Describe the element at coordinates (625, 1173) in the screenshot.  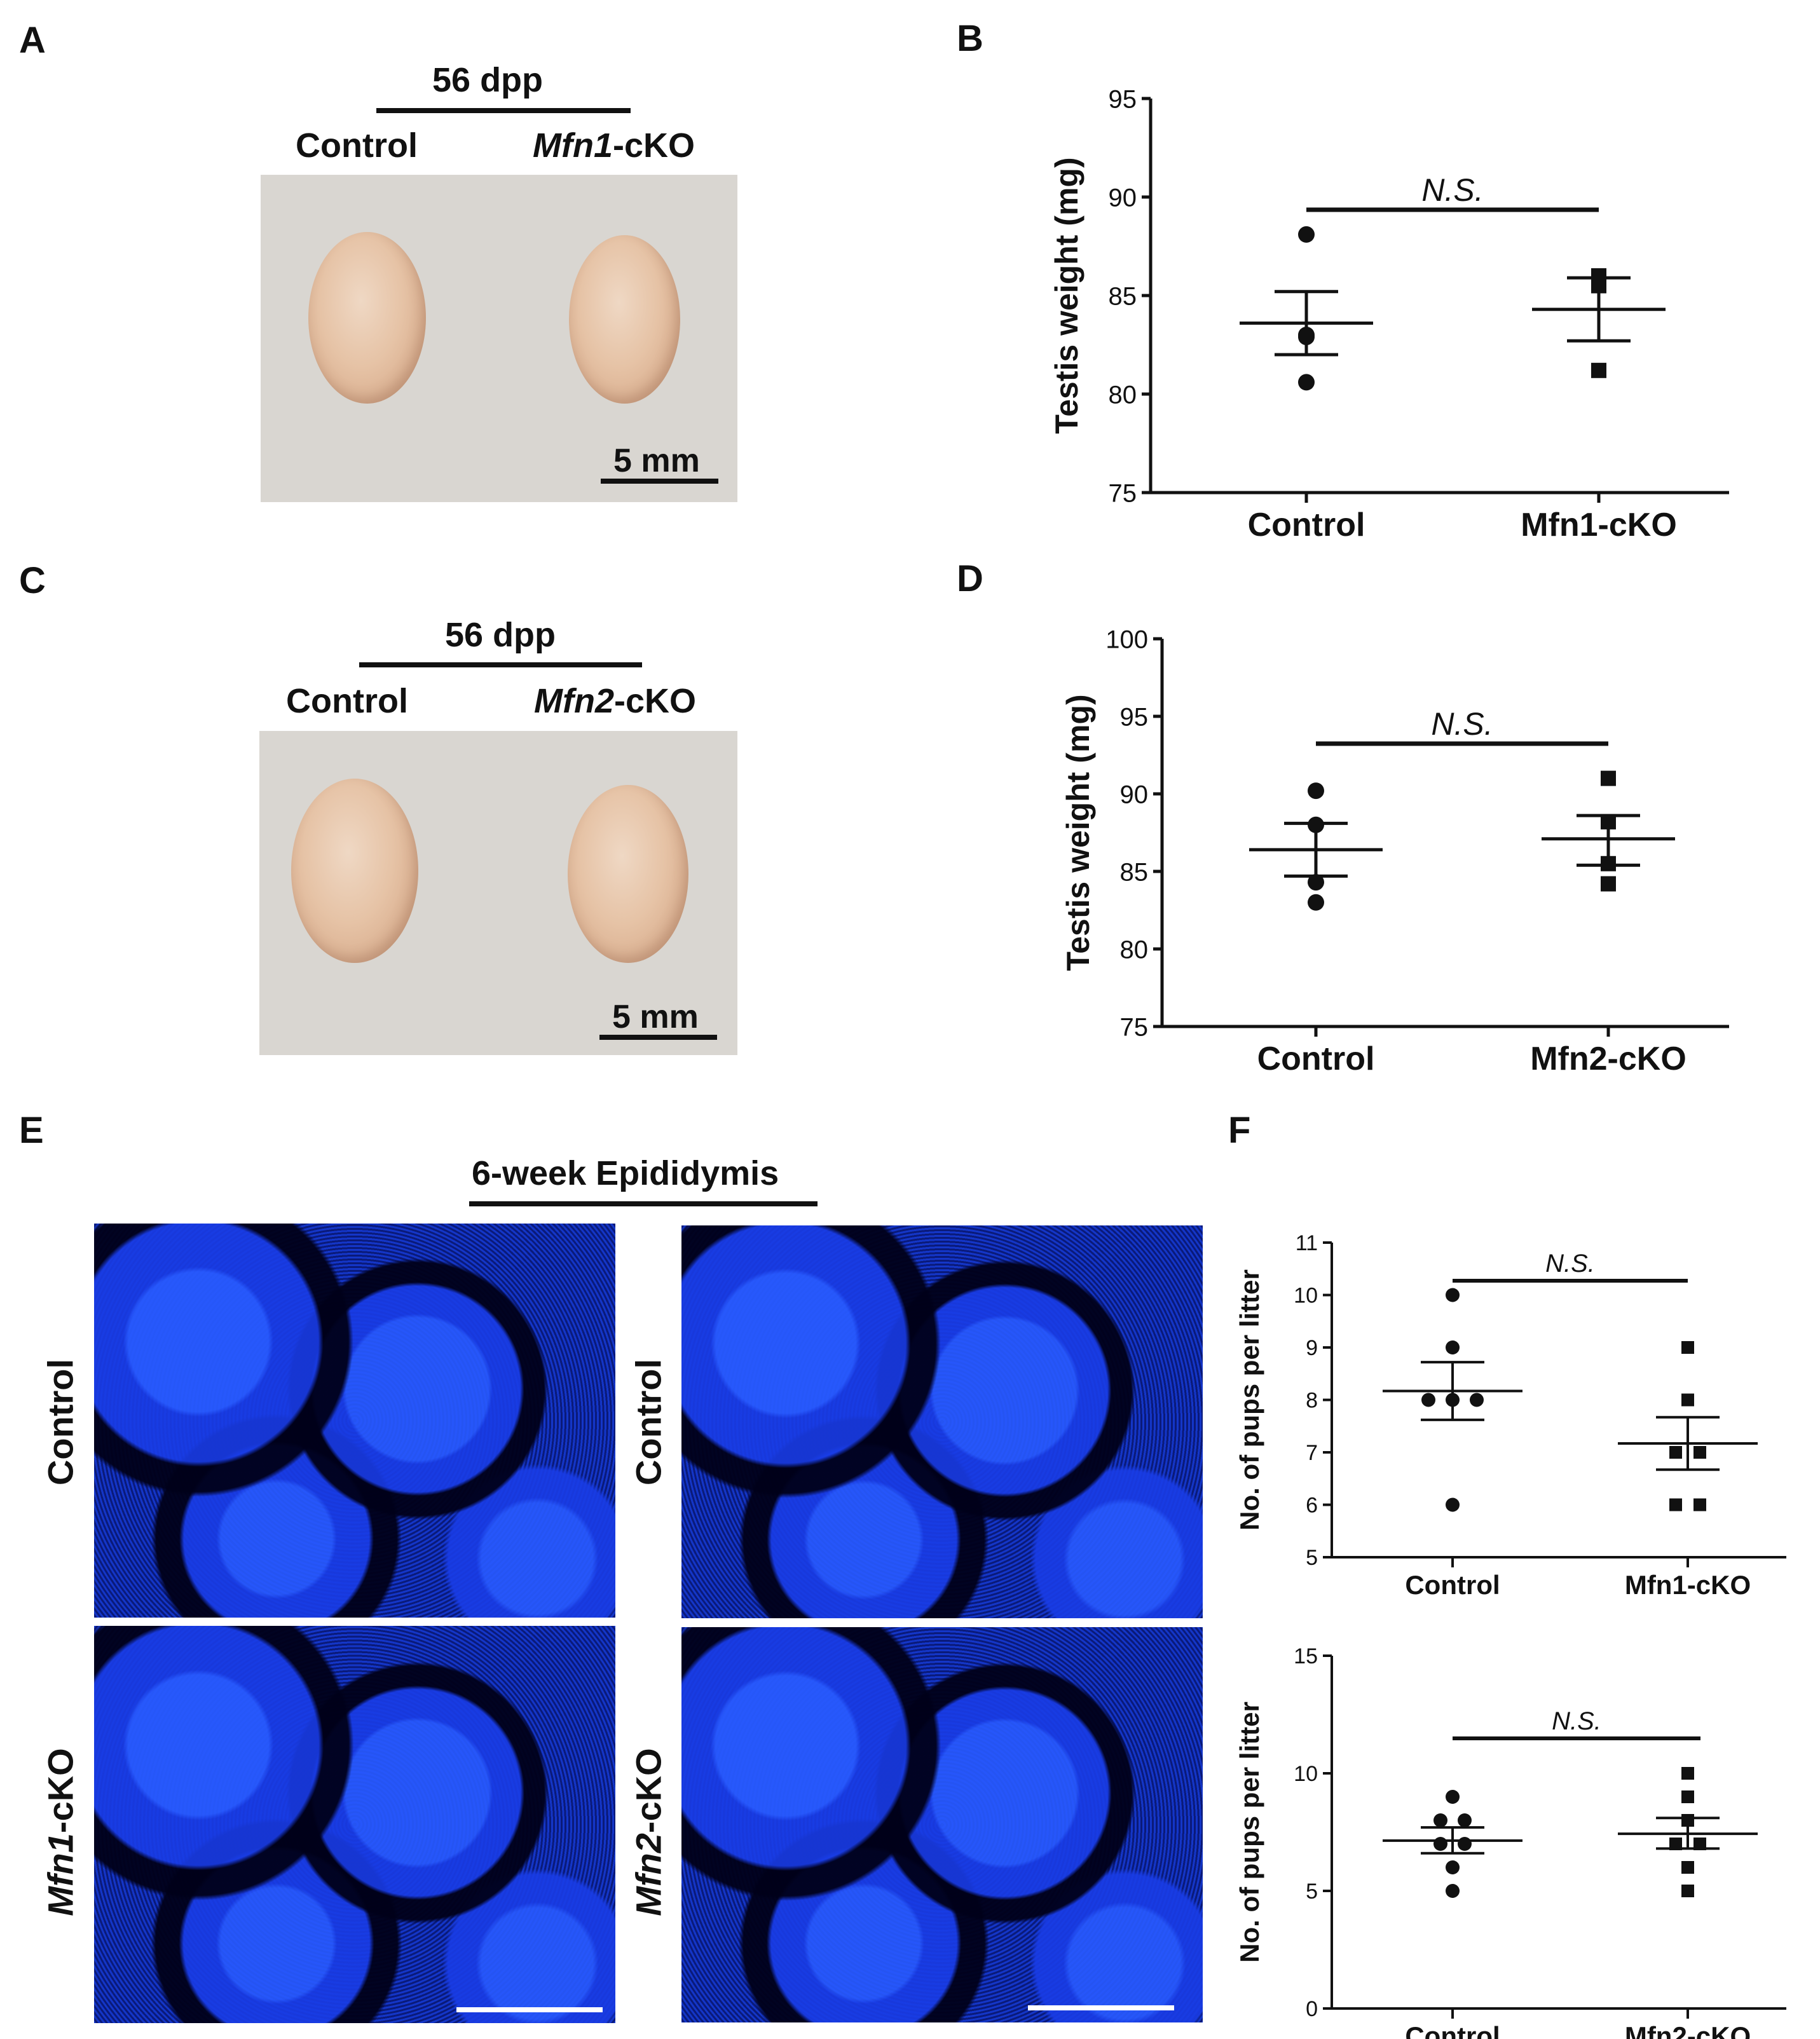
I see `panel-e-header: 6-week Epididymis` at that location.